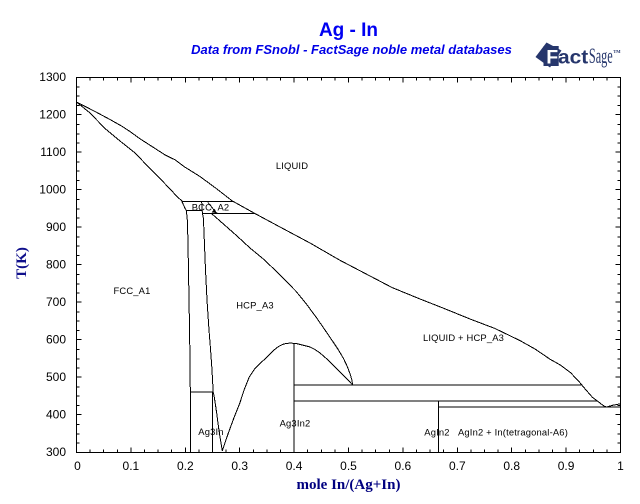 The height and width of the screenshot is (504, 640). I want to click on svg-text: TM, so click(617, 51).